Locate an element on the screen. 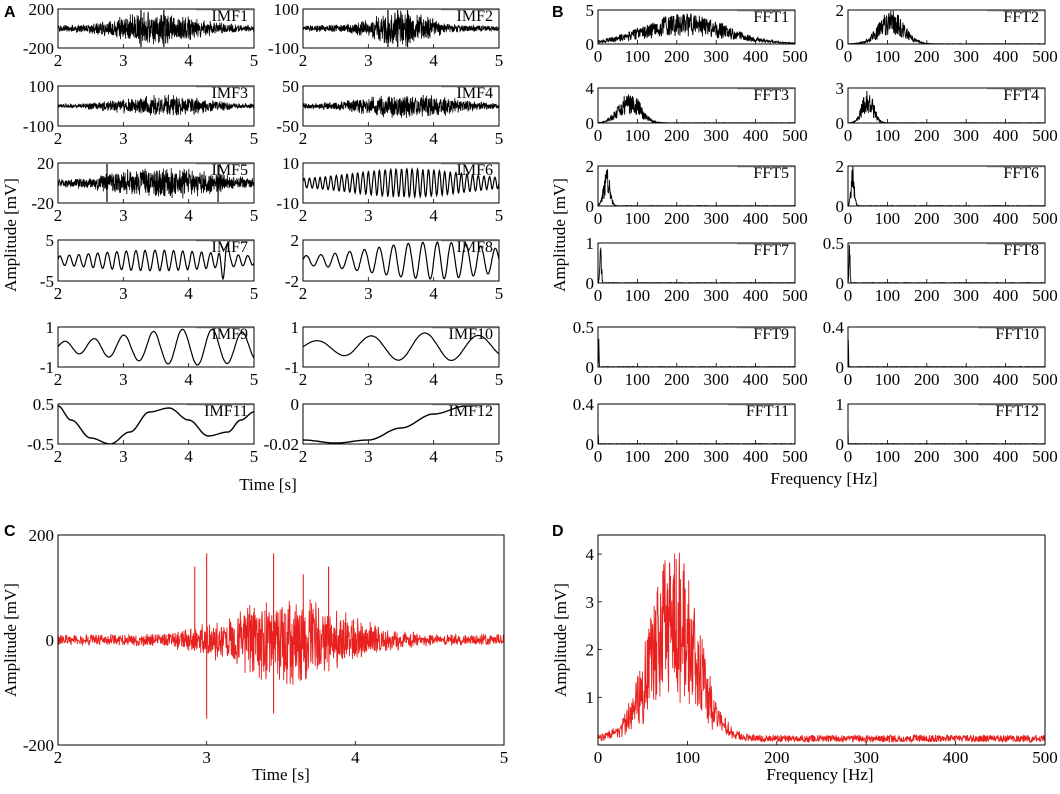 This screenshot has height=794, width=1060. imf-2-ytick-label: 100 is located at coordinates (287, 9).